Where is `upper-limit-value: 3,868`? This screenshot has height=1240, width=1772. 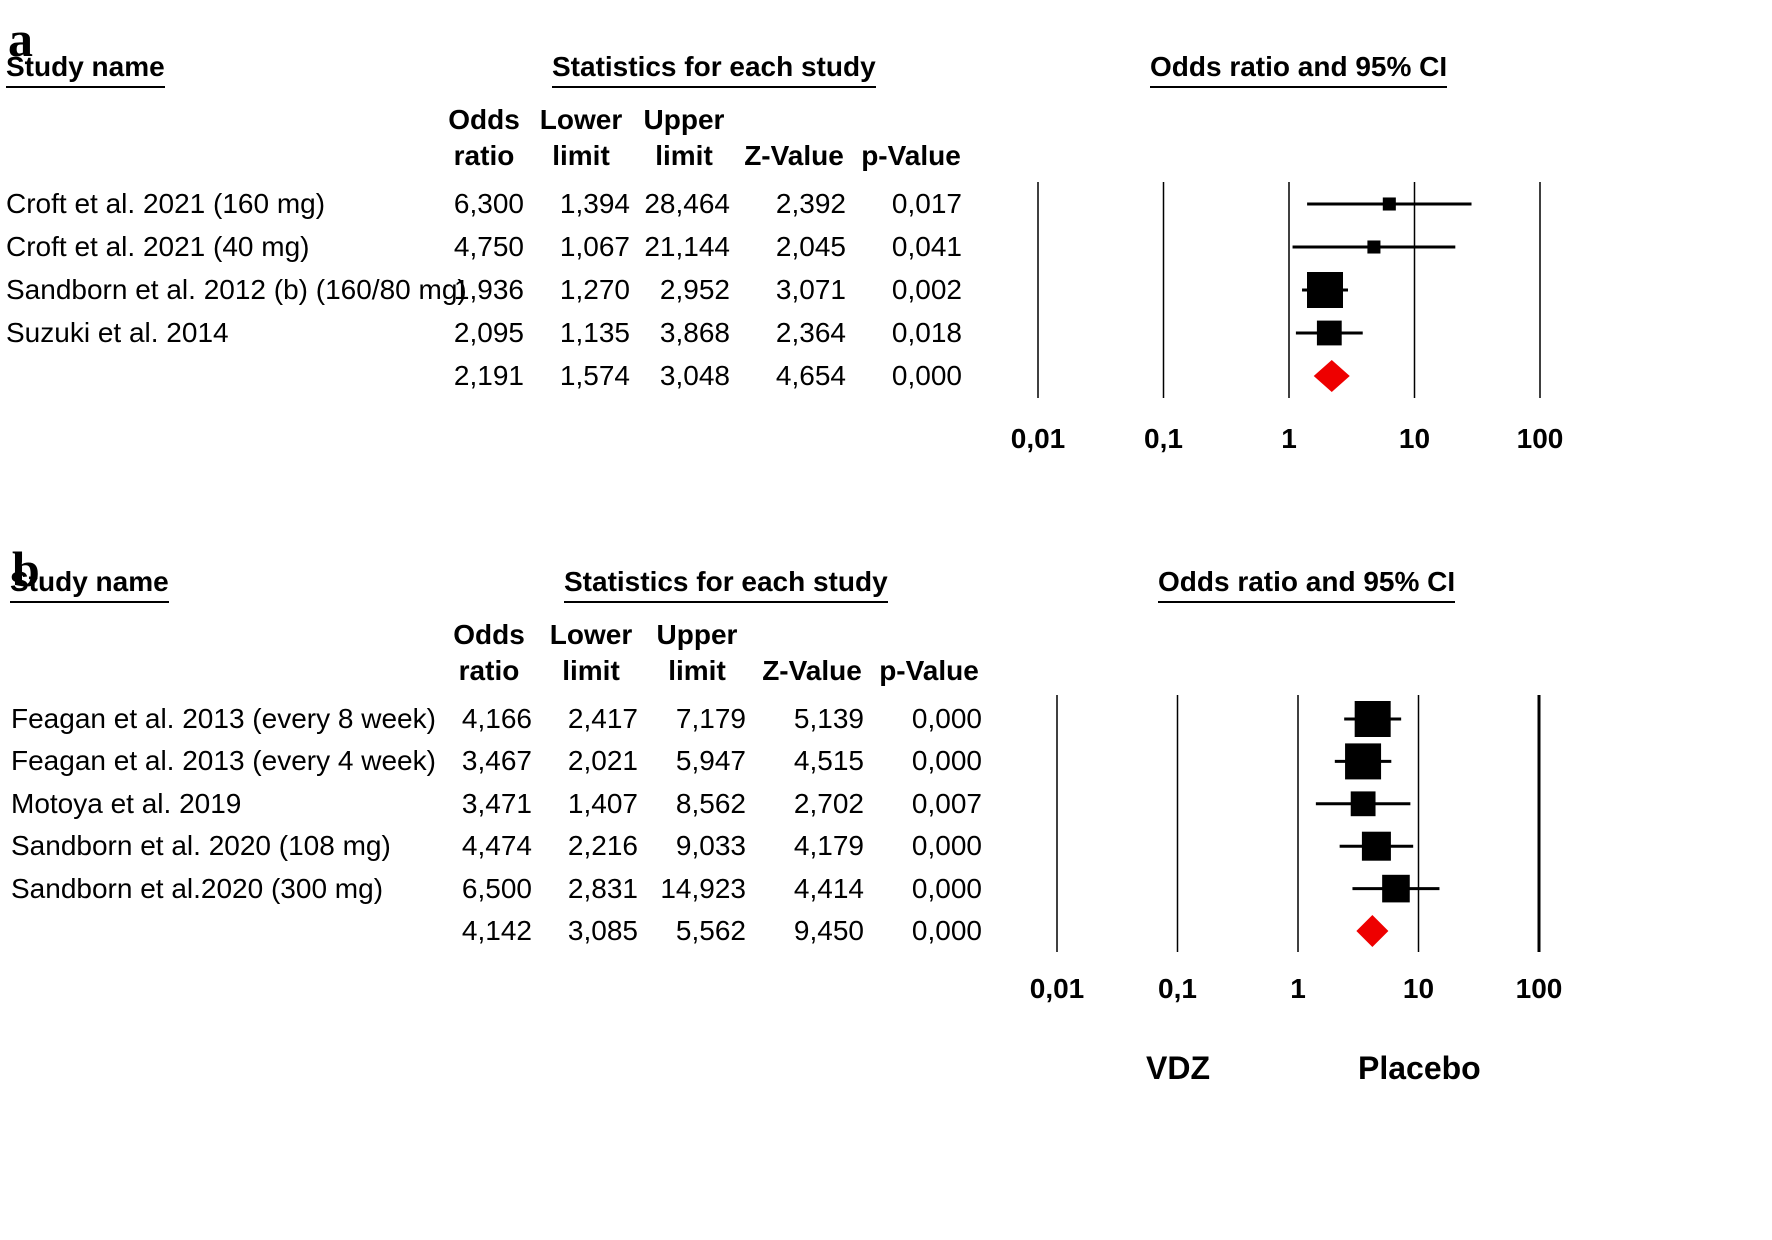
upper-limit-value: 3,868 is located at coordinates (694, 332).